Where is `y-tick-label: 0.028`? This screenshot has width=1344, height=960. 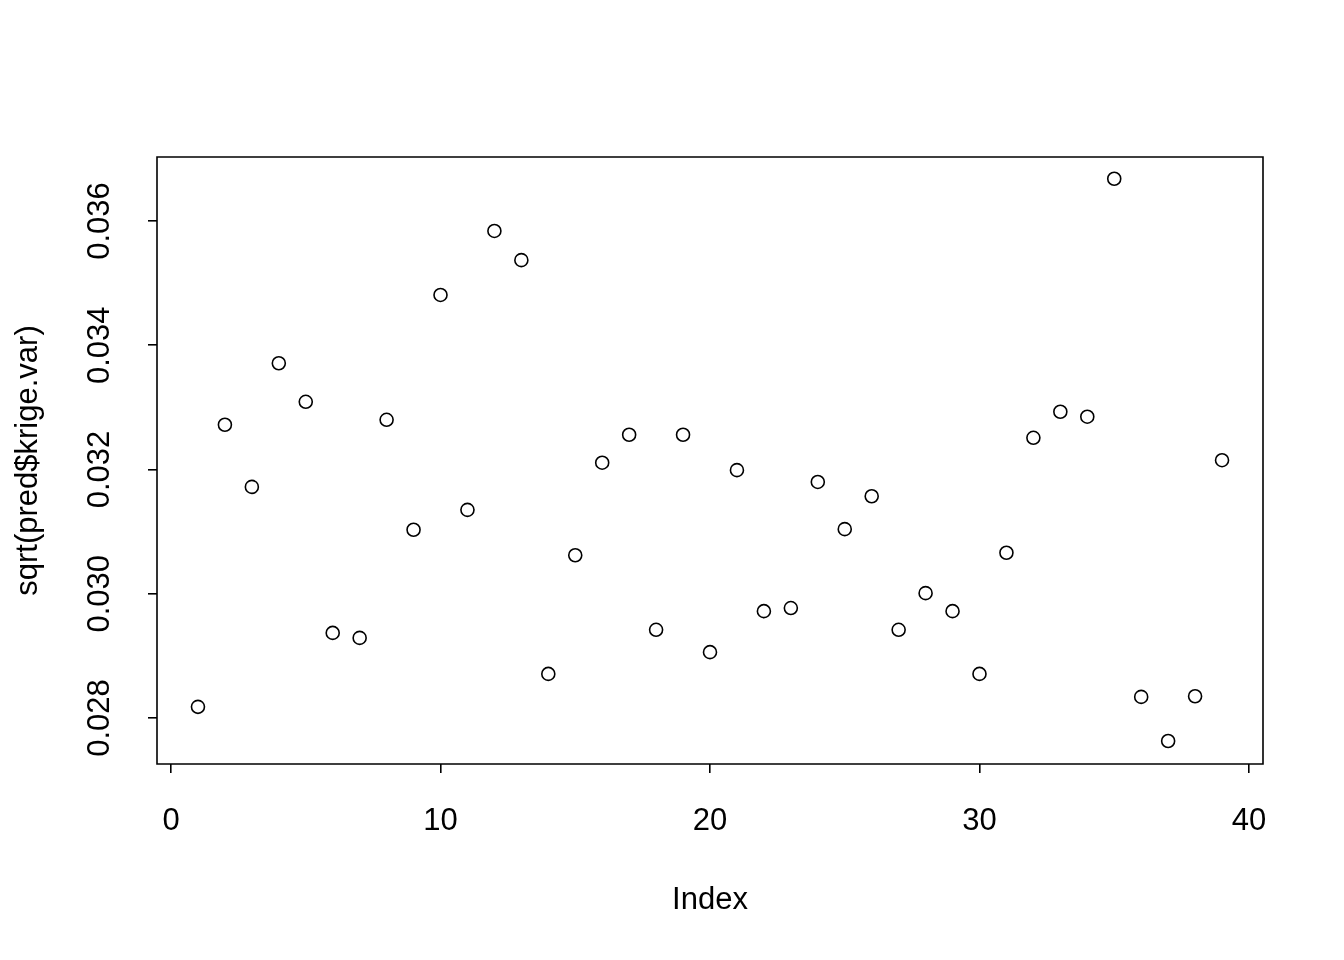
y-tick-label: 0.028 is located at coordinates (98, 718).